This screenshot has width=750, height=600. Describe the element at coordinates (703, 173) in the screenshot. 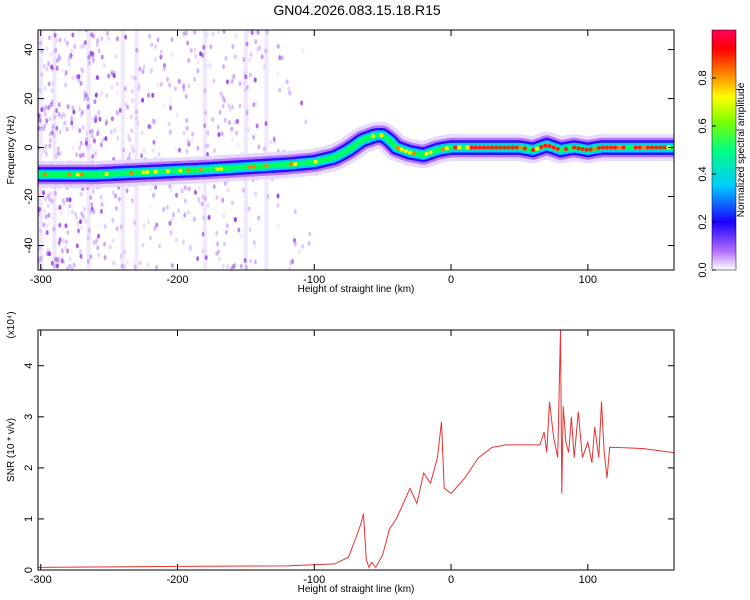

I see `colorbar-tick-label: 0.4` at that location.